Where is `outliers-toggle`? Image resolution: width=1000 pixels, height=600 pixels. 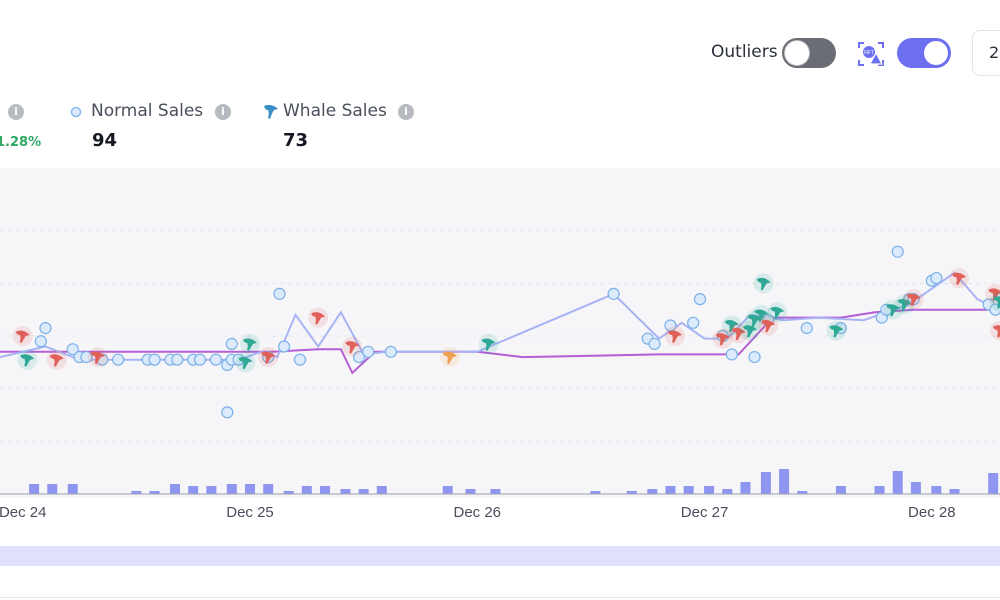
outliers-toggle is located at coordinates (809, 53).